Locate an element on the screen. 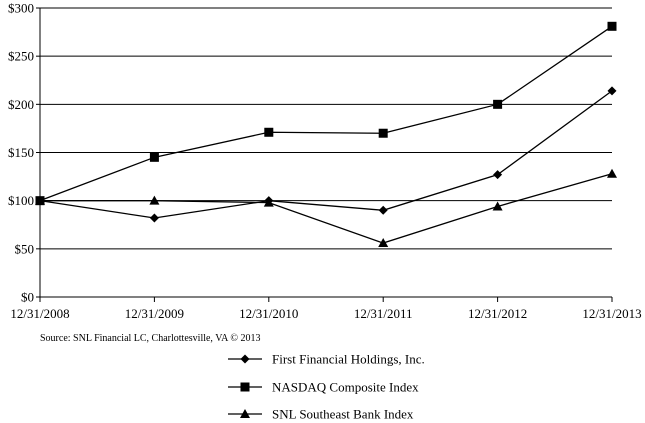  legend-marker-diamond is located at coordinates (245, 359).